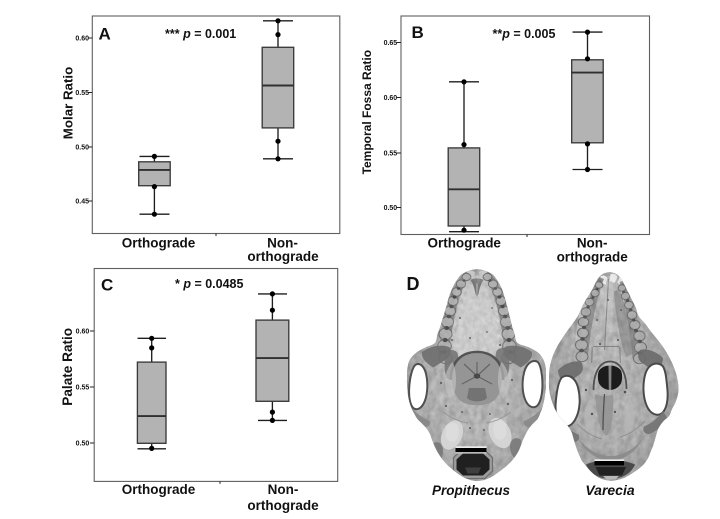 This screenshot has width=720, height=519. Describe the element at coordinates (413, 284) in the screenshot. I see `svg-text: D` at that location.